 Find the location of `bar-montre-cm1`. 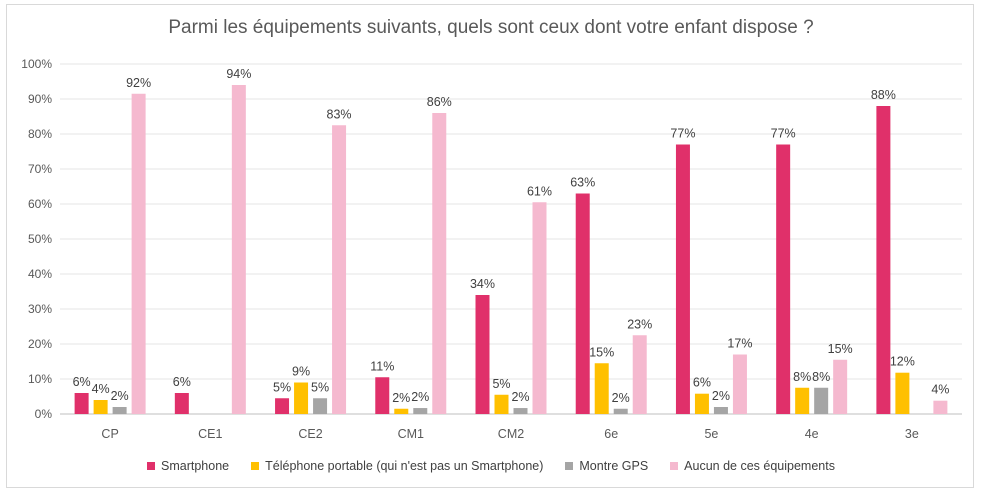

bar-montre-cm1 is located at coordinates (420, 411).